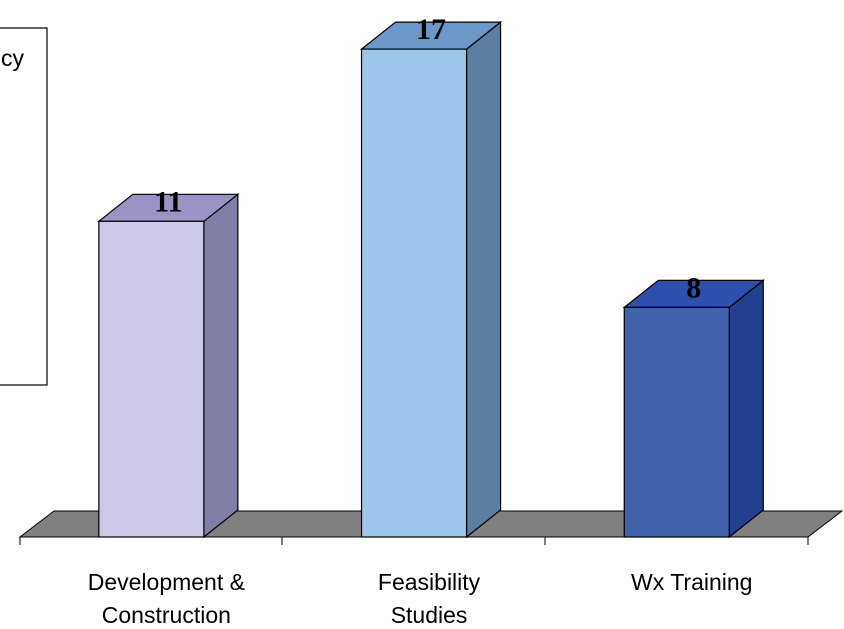 This screenshot has width=844, height=629. I want to click on legend-box, so click(24, 206).